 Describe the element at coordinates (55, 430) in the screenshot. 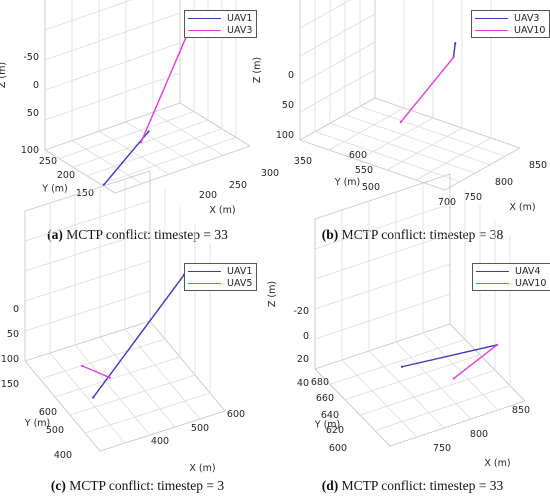

I see `y-tick-label: 500` at that location.